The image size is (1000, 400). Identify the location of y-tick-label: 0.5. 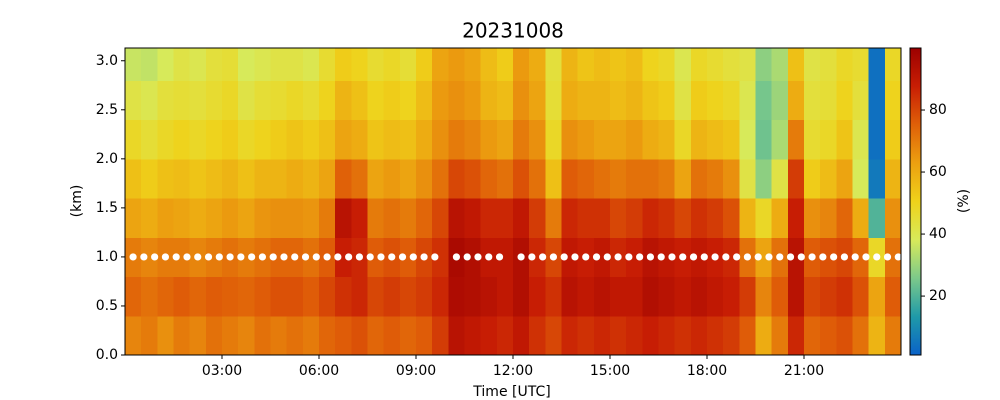
(107, 306).